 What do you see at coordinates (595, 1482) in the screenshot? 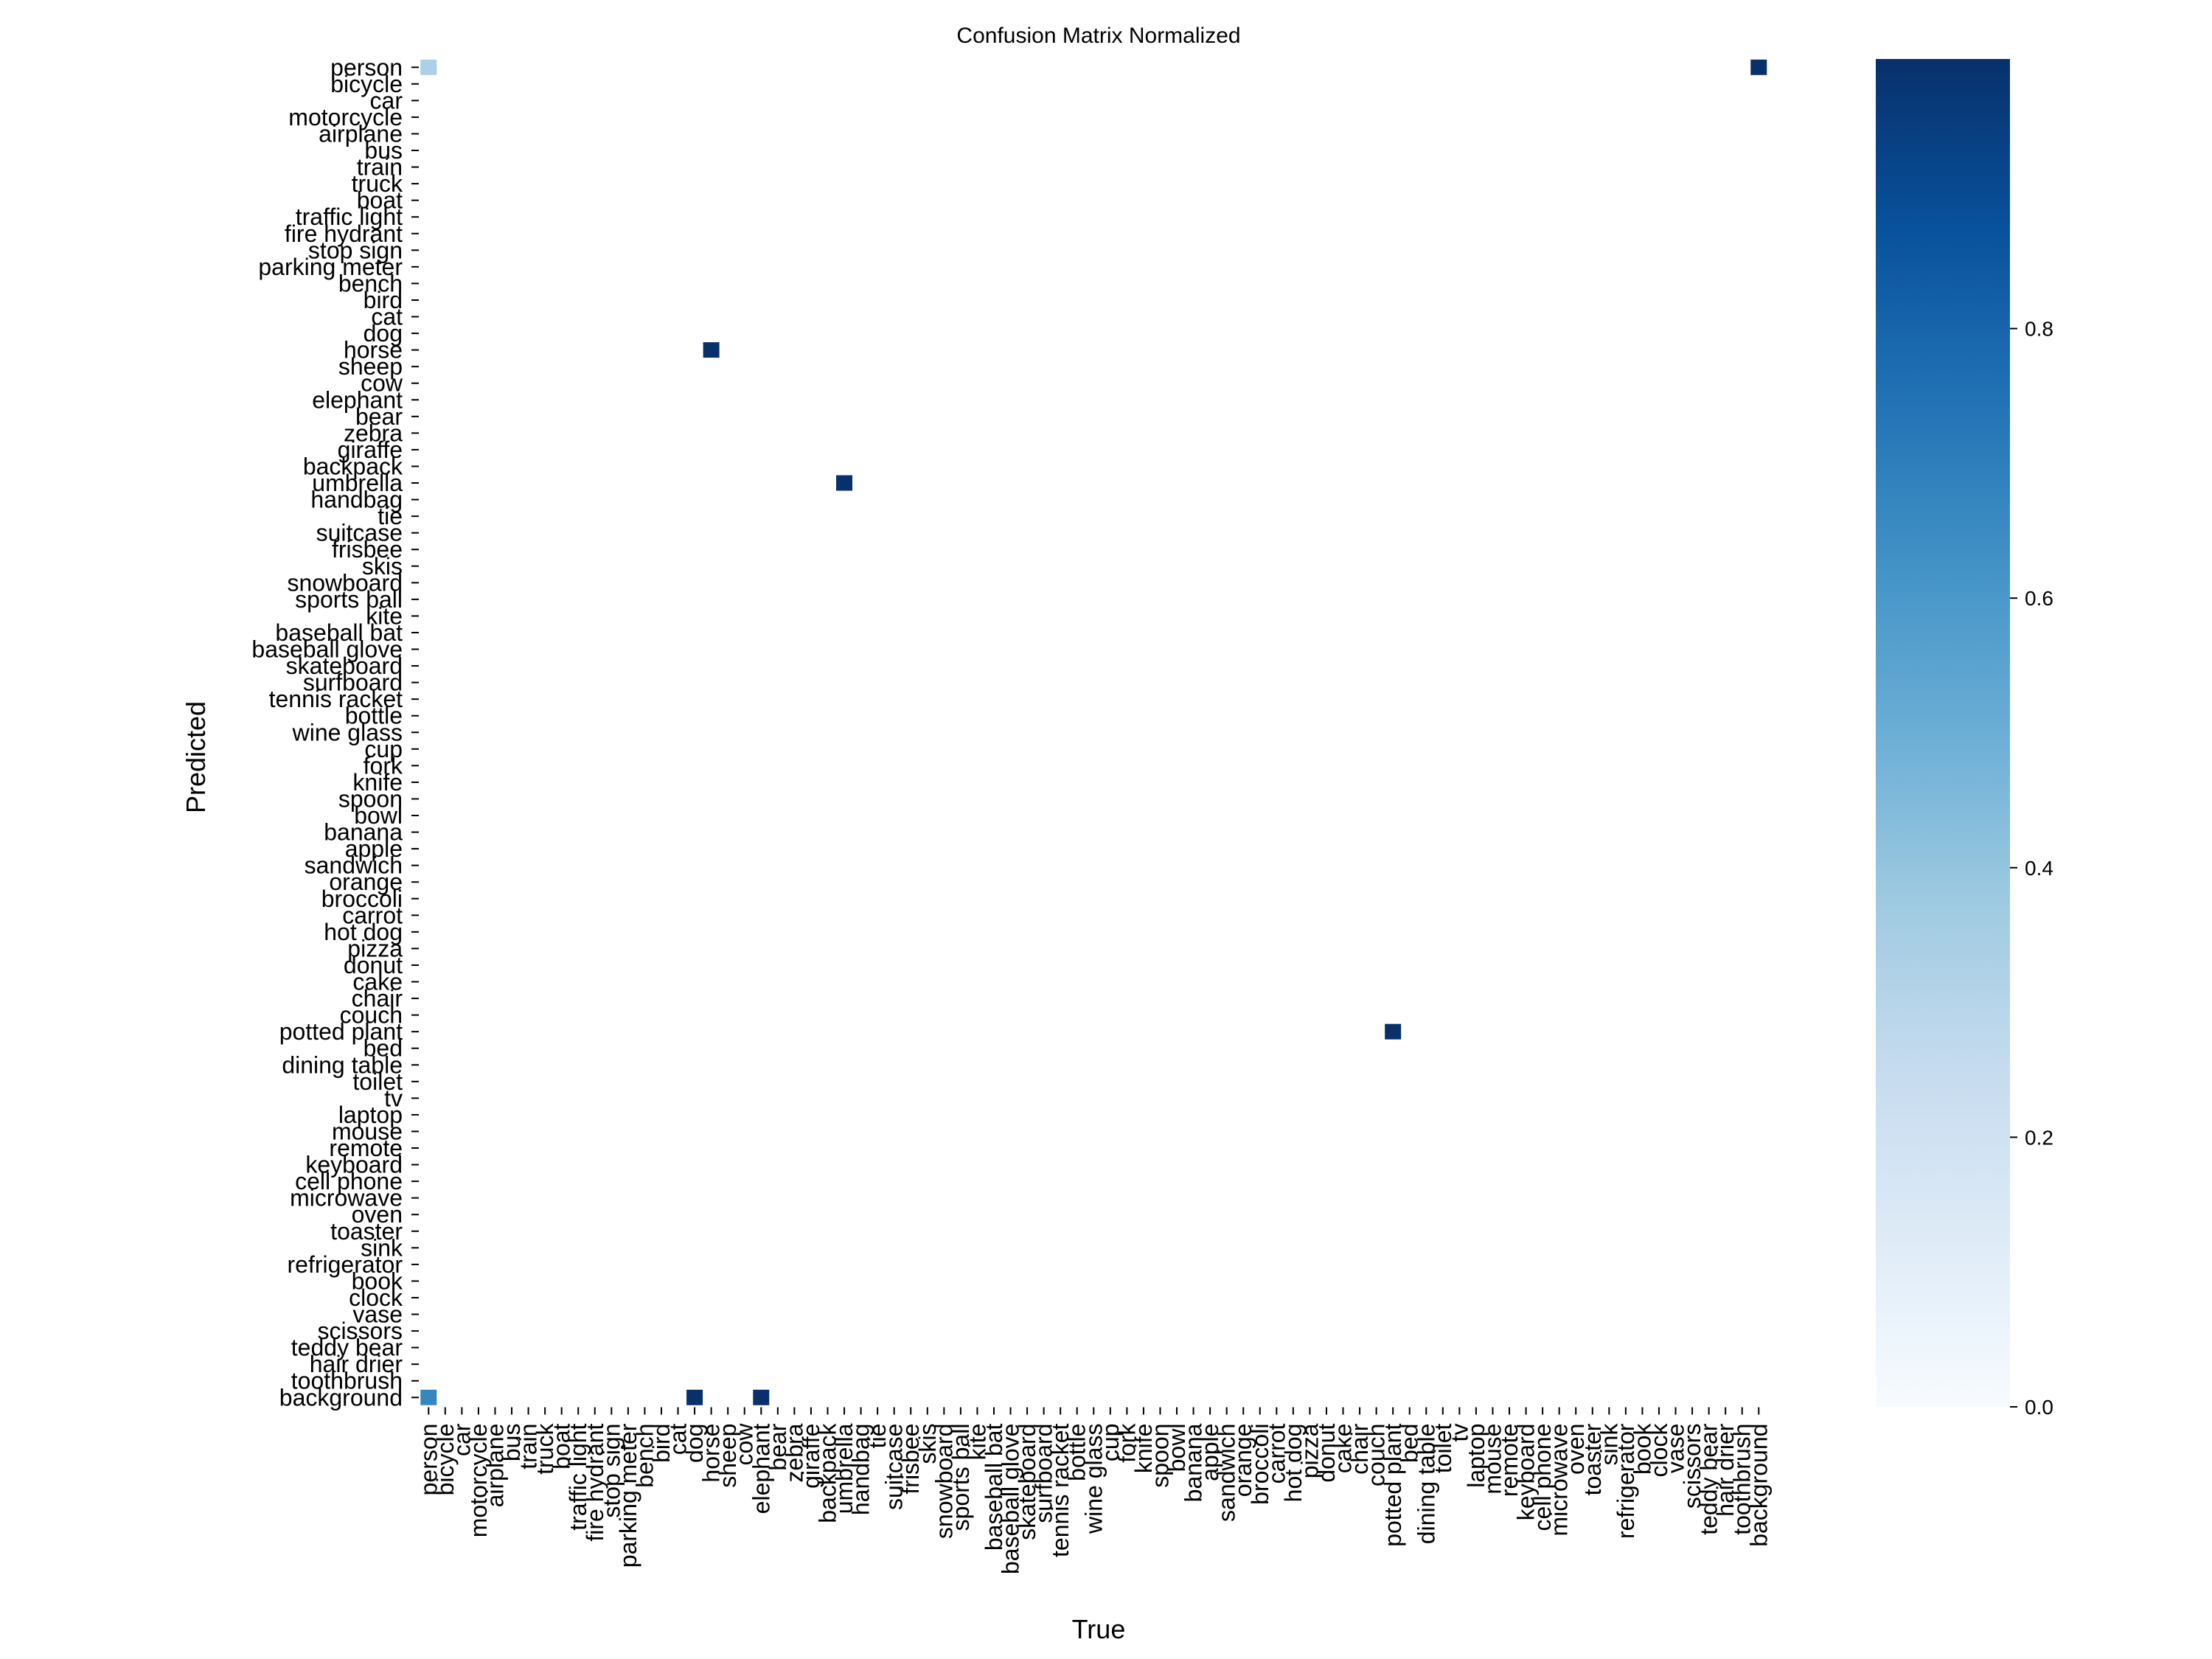
I see `x-tick-label: fire hydrant` at bounding box center [595, 1482].